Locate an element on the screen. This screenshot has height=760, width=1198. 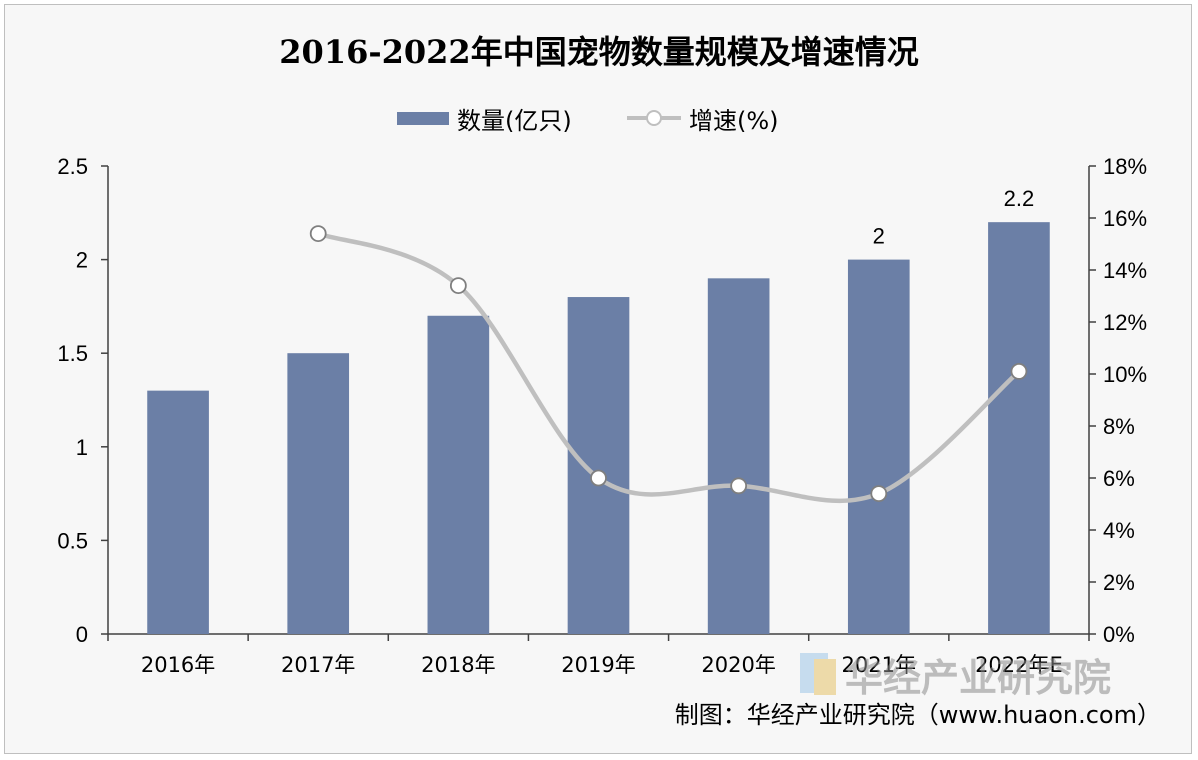
data-label: 2 is located at coordinates (879, 236).